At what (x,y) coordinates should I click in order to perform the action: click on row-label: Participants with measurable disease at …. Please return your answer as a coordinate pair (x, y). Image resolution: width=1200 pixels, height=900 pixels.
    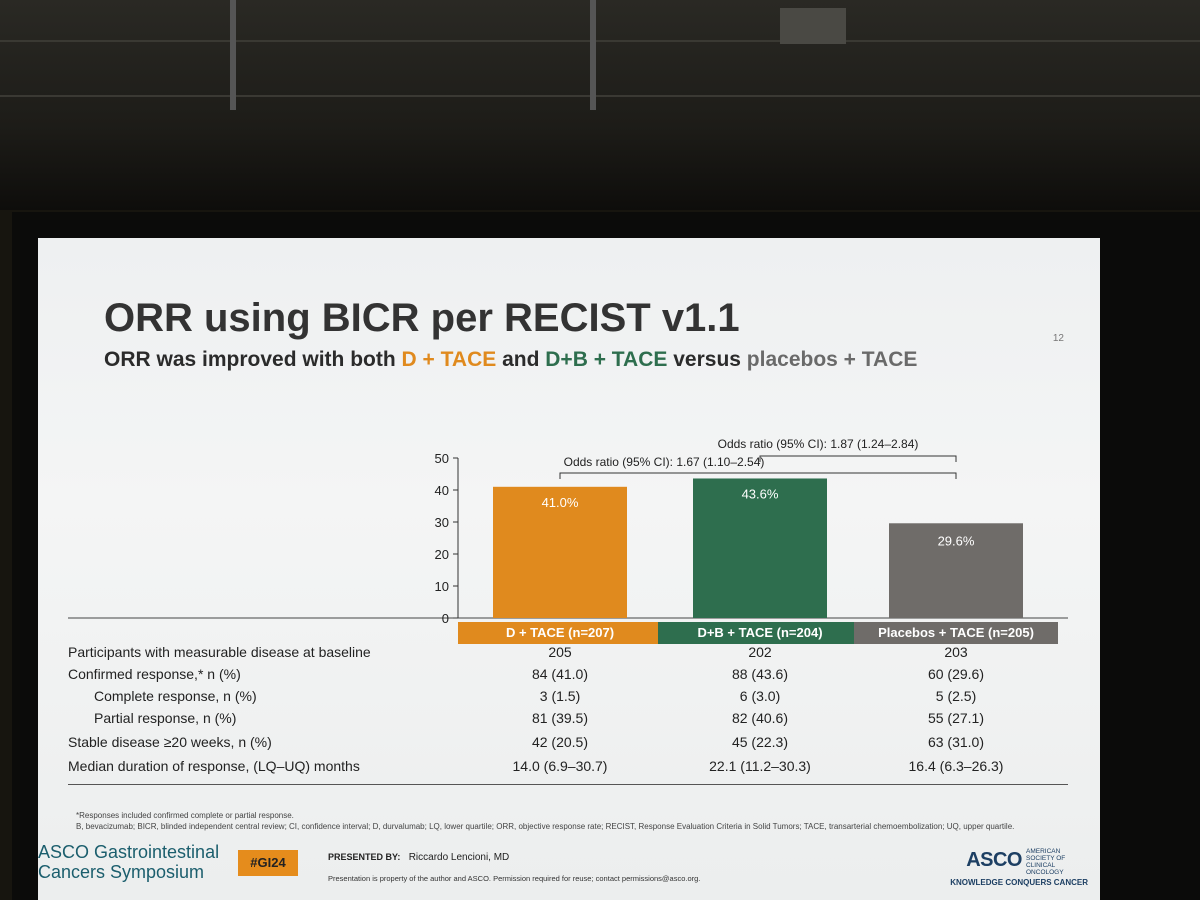
    Looking at the image, I should click on (219, 652).